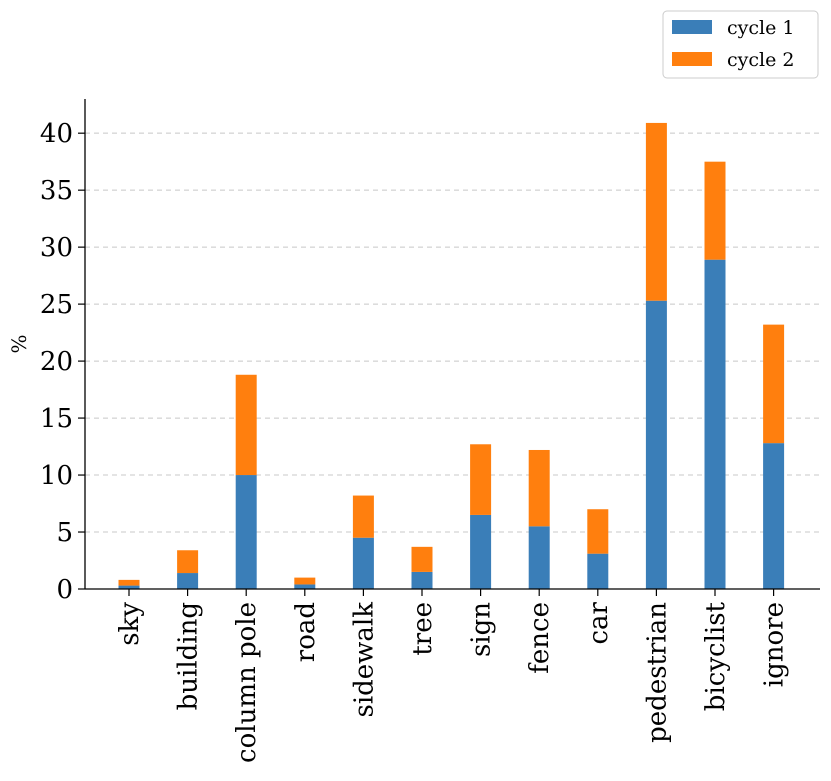  What do you see at coordinates (188, 562) in the screenshot?
I see `bar-cycle-2-building` at bounding box center [188, 562].